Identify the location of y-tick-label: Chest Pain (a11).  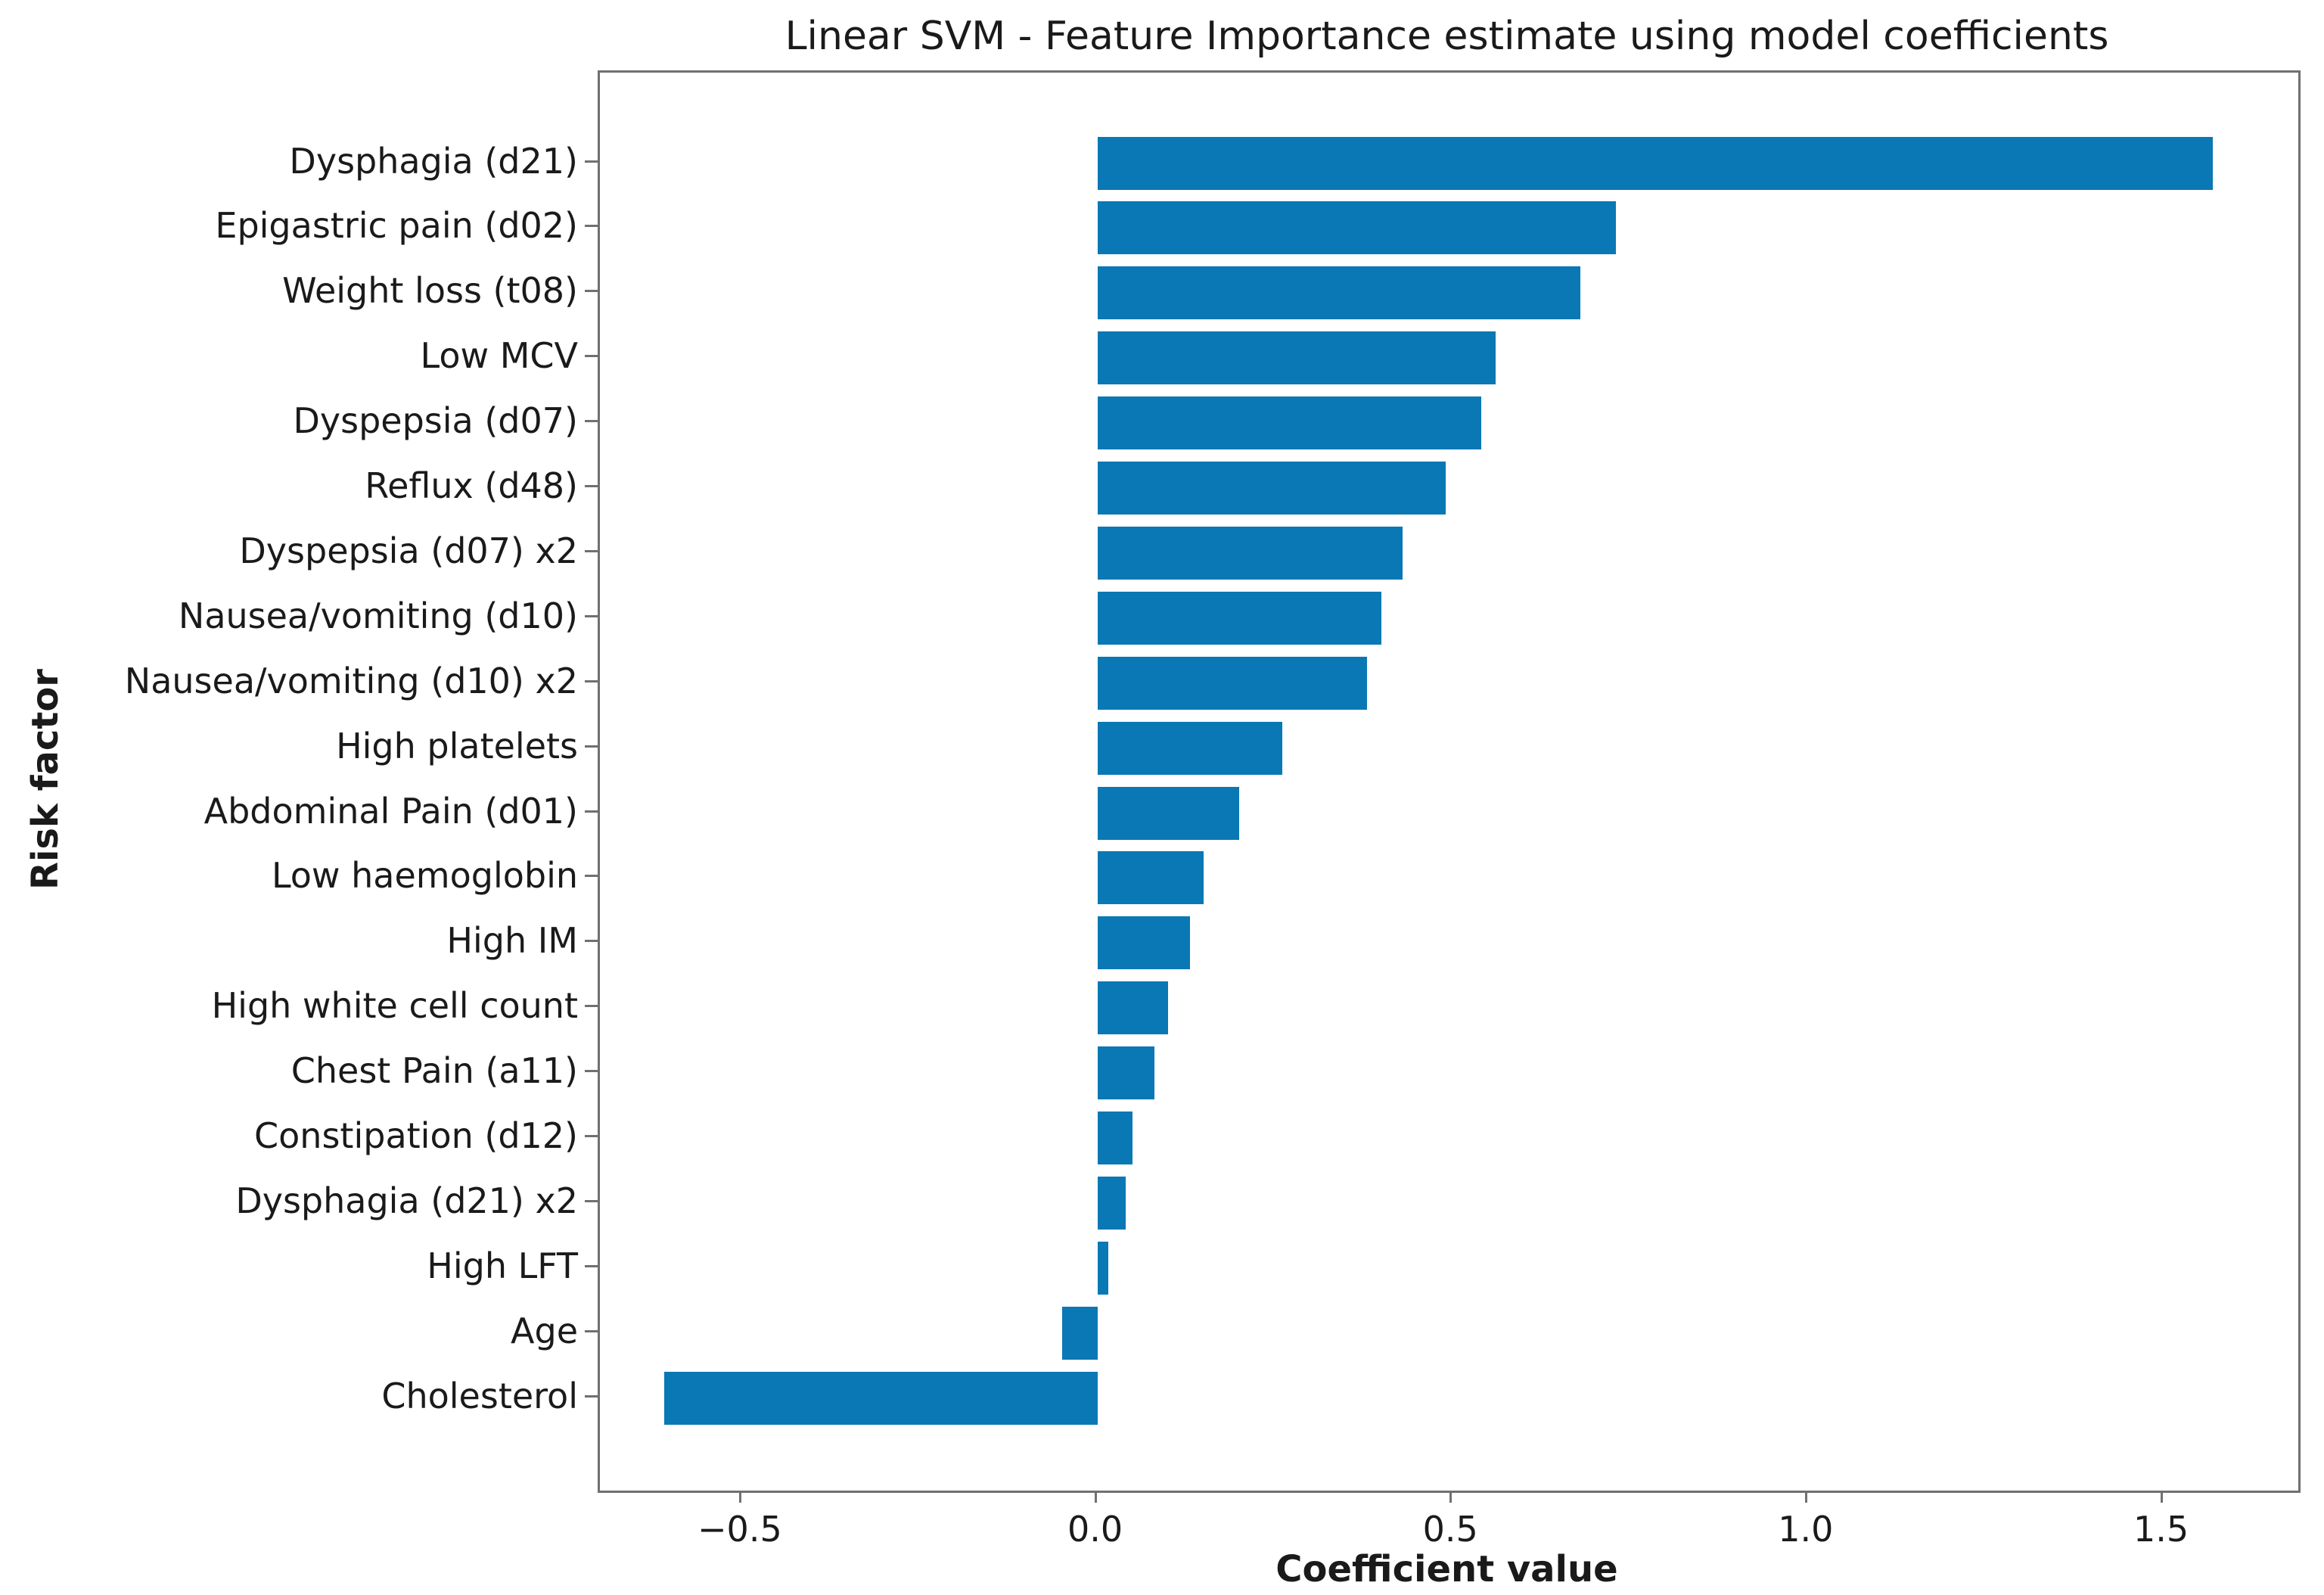
(434, 1071).